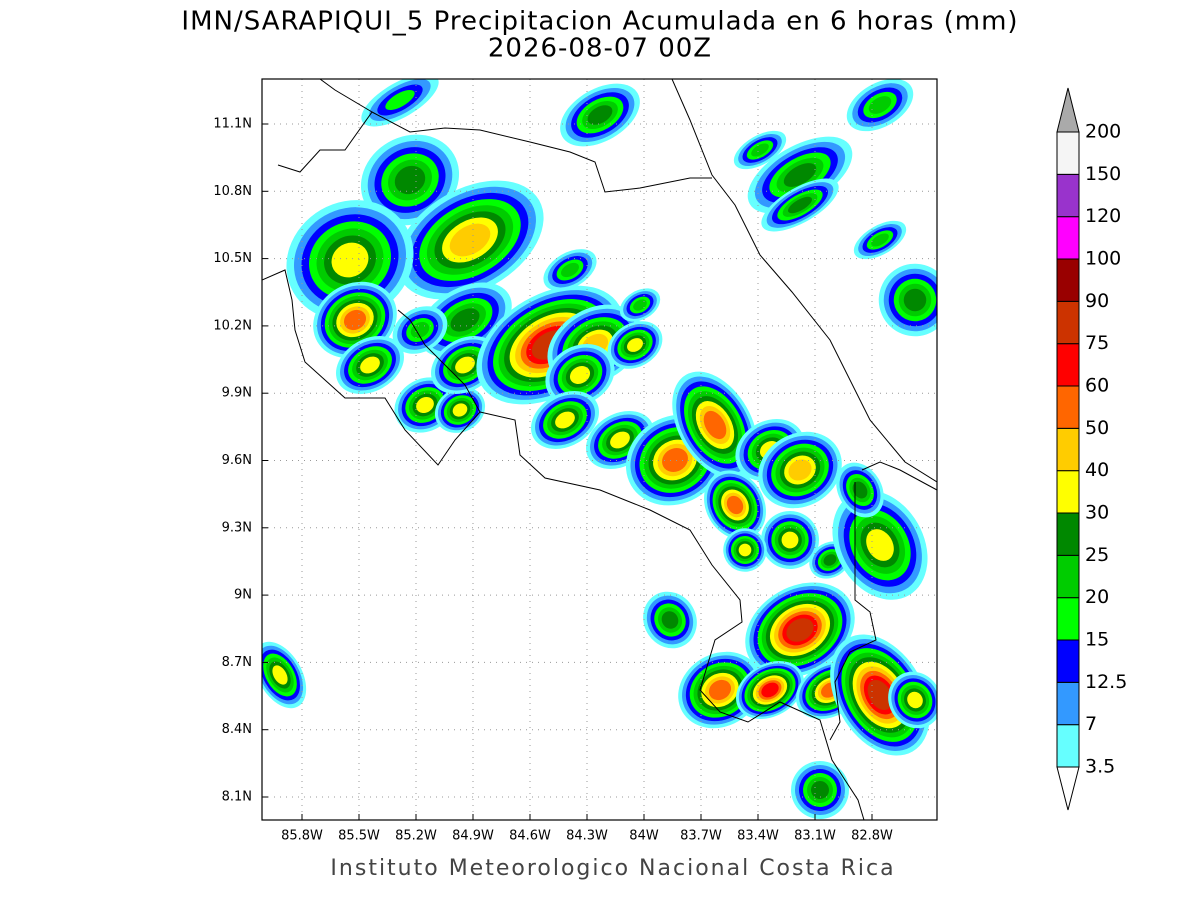 The image size is (1200, 900). What do you see at coordinates (1097, 470) in the screenshot?
I see `colorbar-label: 40` at bounding box center [1097, 470].